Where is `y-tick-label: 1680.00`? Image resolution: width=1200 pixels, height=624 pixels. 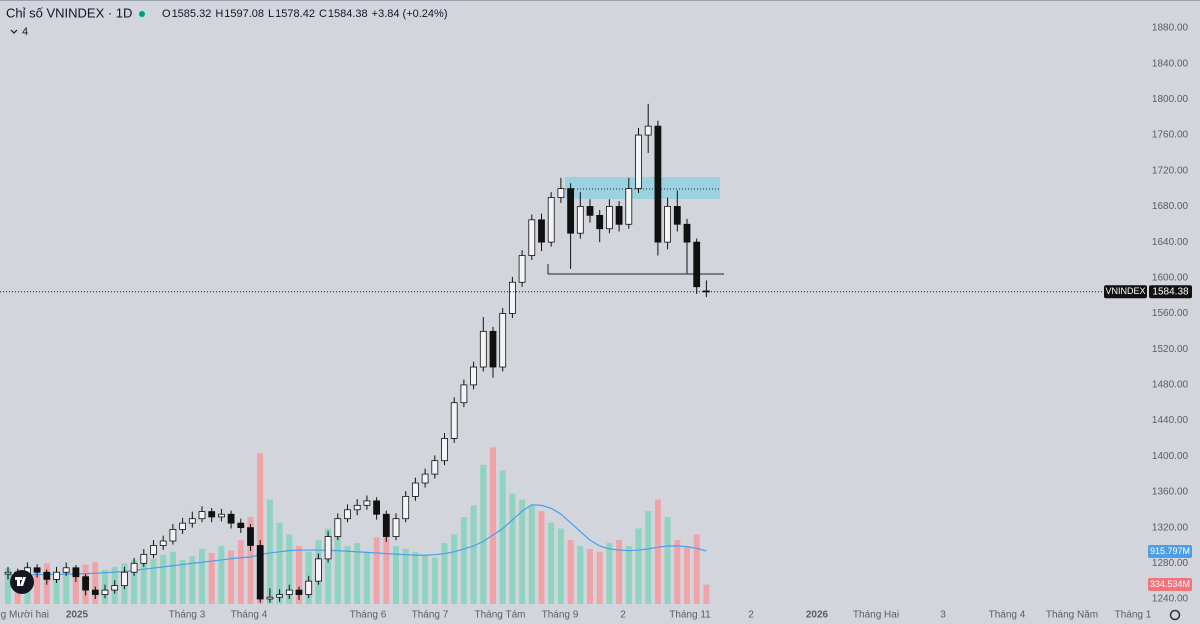 y-tick-label: 1680.00 is located at coordinates (1170, 206).